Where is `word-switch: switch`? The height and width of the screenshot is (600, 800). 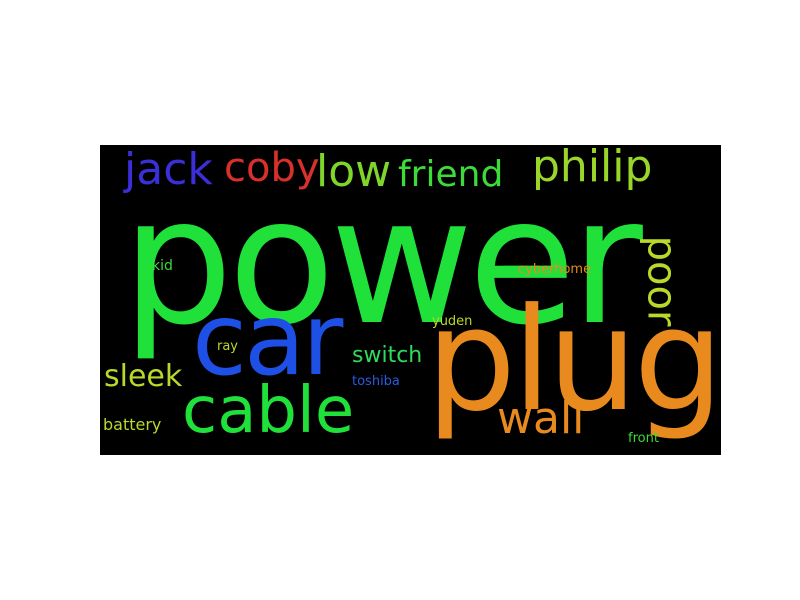
word-switch: switch is located at coordinates (387, 355).